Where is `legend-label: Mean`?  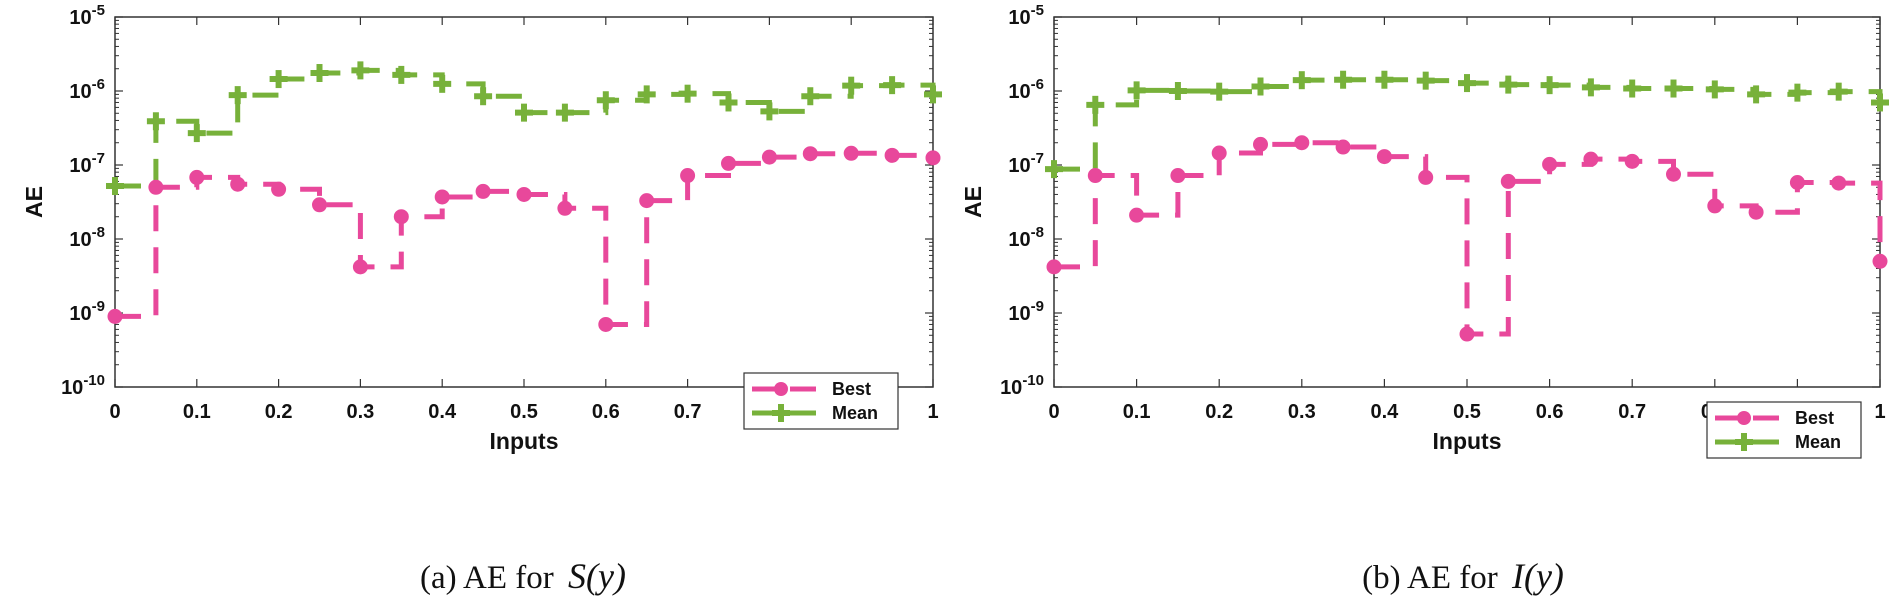 legend-label: Mean is located at coordinates (1818, 442).